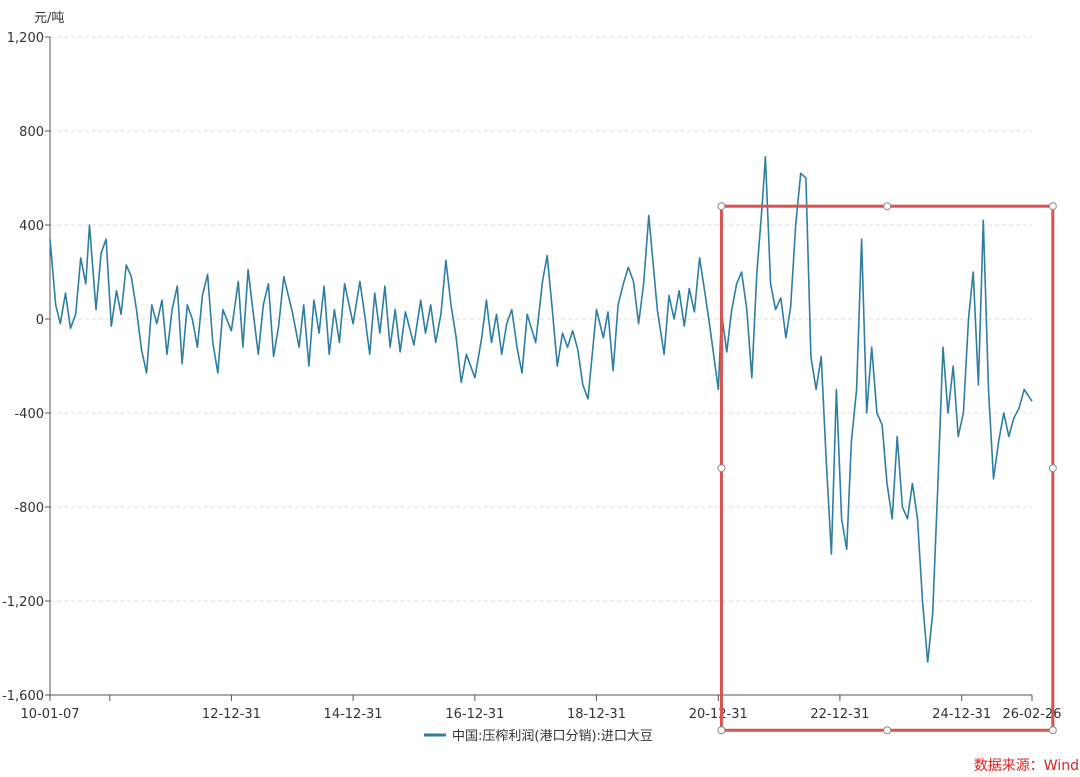 This screenshot has width=1080, height=777. Describe the element at coordinates (29, 508) in the screenshot. I see `y-tick-label: -800` at that location.